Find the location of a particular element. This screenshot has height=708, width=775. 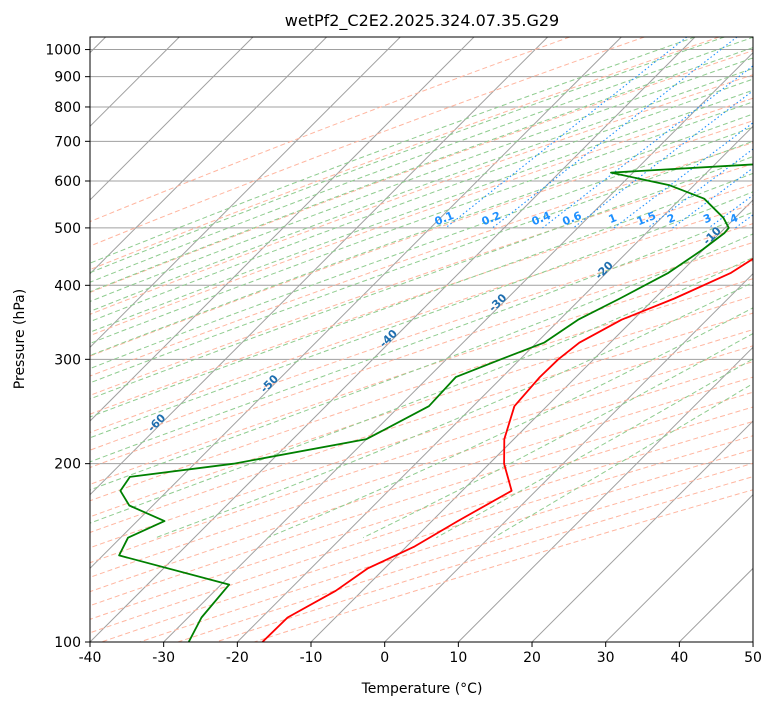

y-tick-label: 200 is located at coordinates (67, 465).